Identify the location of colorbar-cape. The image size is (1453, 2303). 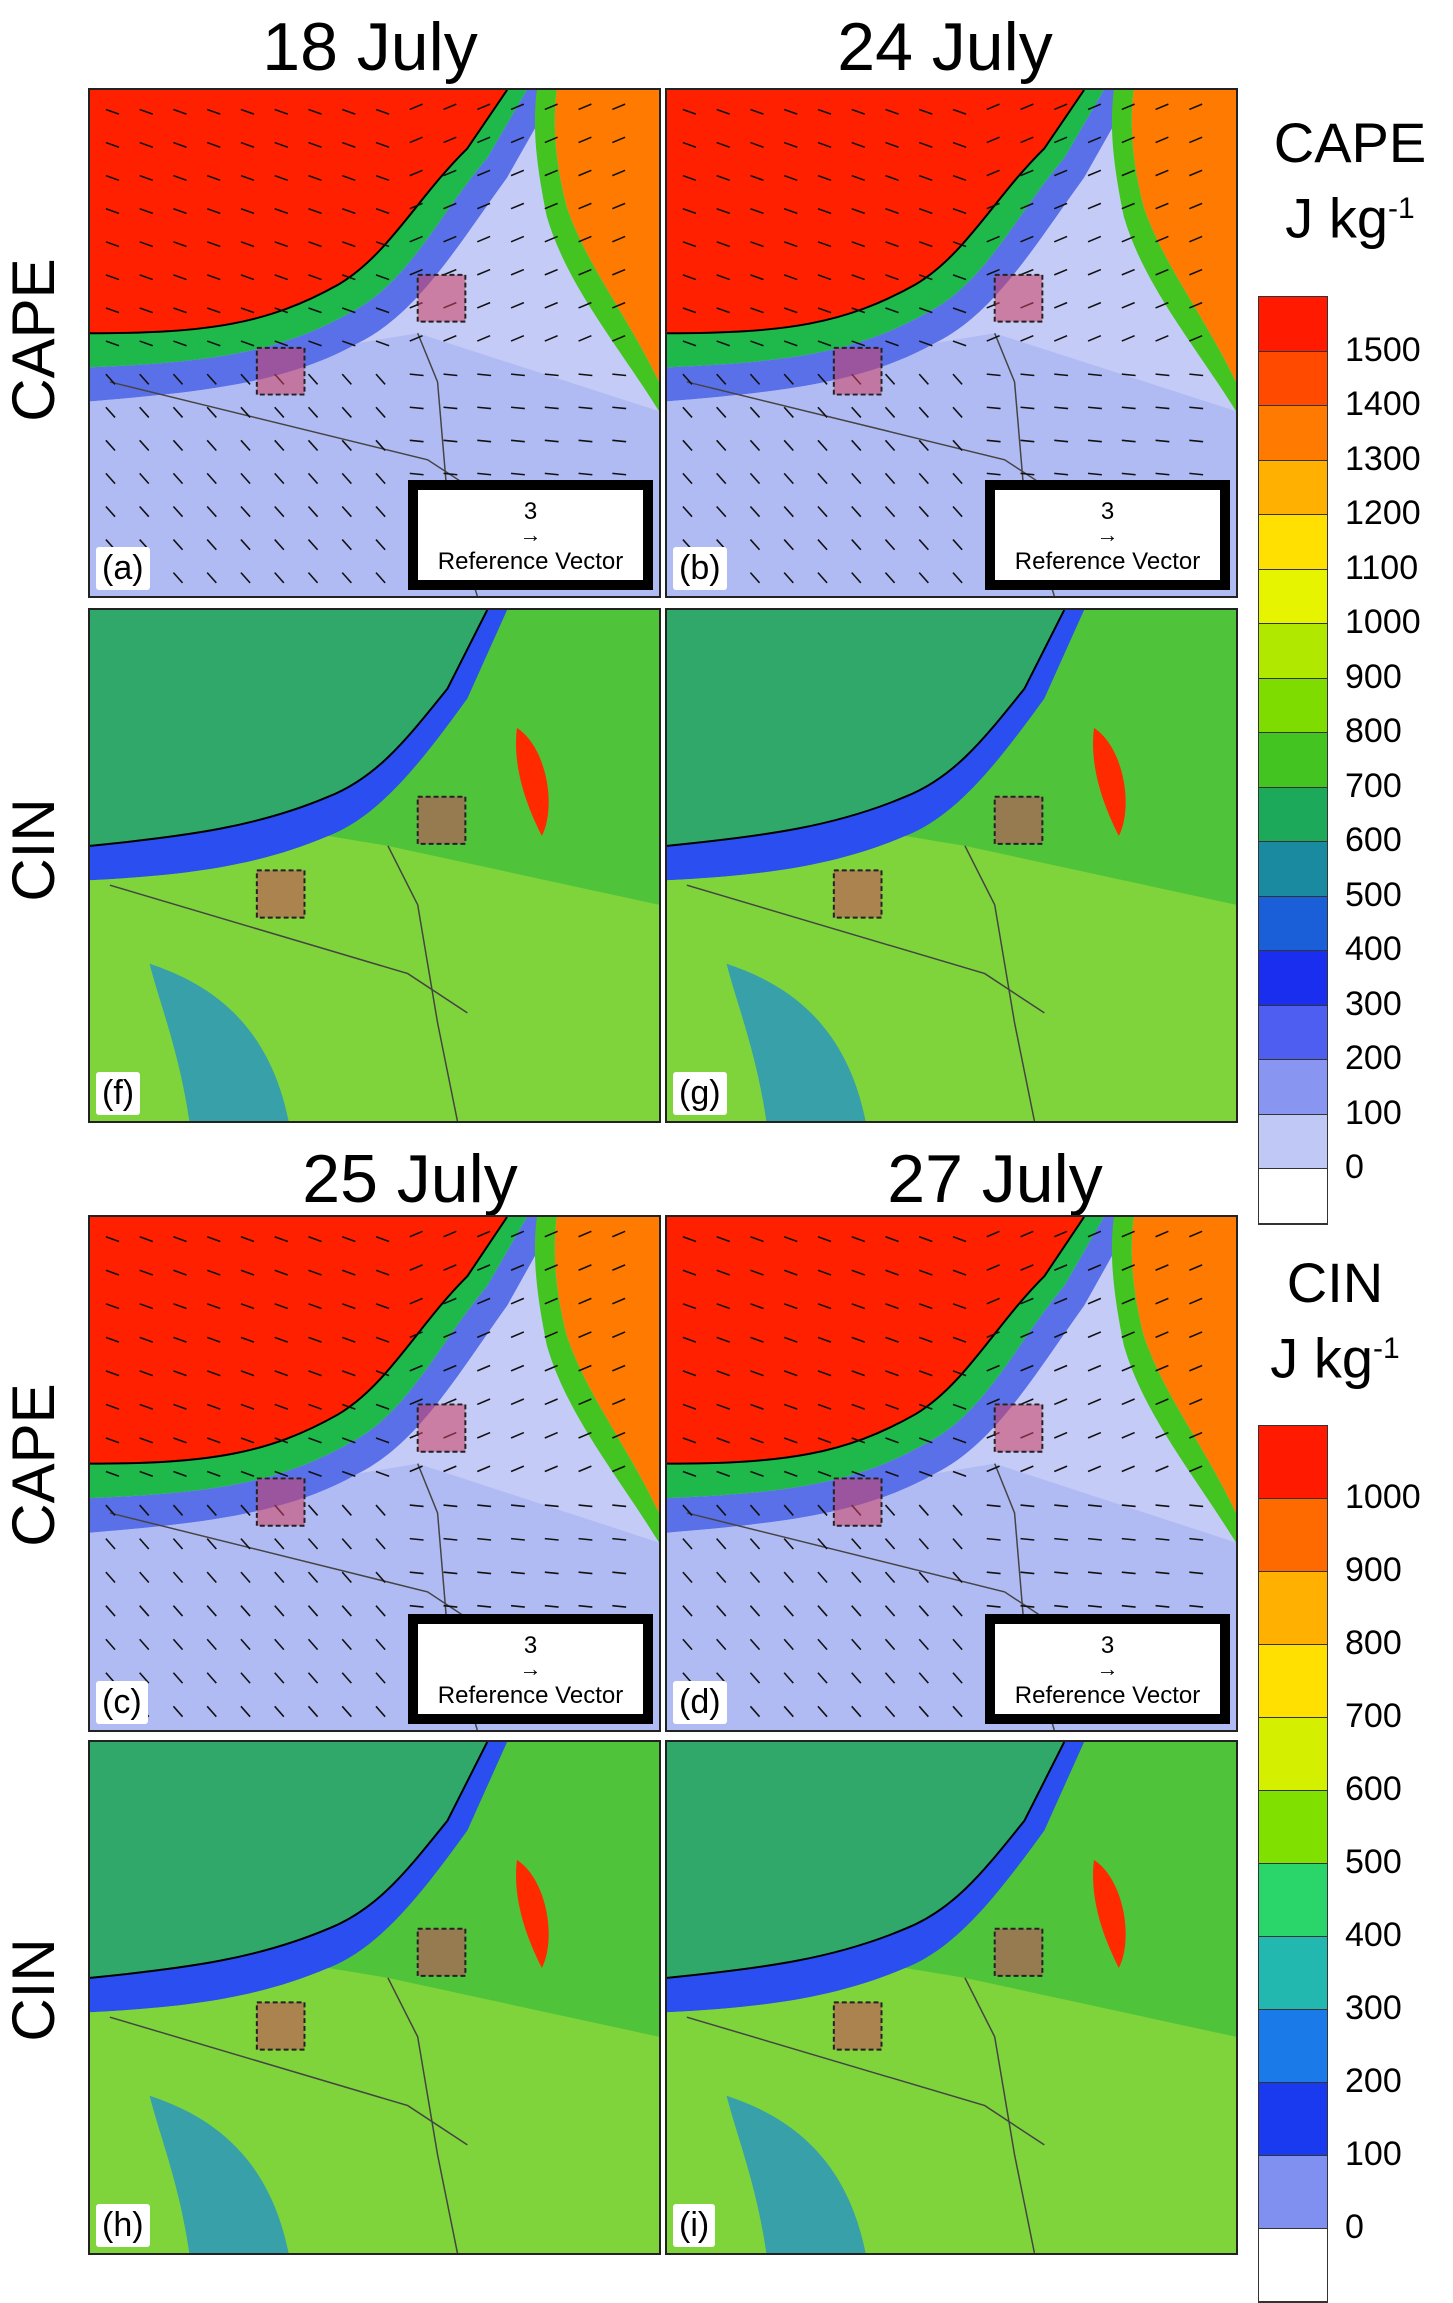
(1293, 760).